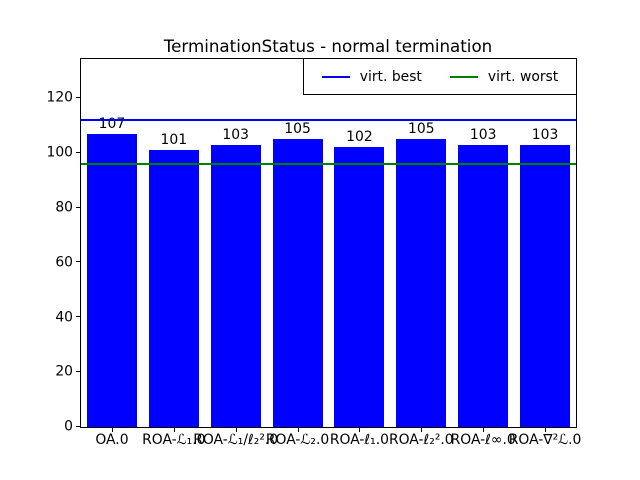 The image size is (640, 480). What do you see at coordinates (297, 440) in the screenshot?
I see `x-tick-label: ROA-ℒ₂.0` at bounding box center [297, 440].